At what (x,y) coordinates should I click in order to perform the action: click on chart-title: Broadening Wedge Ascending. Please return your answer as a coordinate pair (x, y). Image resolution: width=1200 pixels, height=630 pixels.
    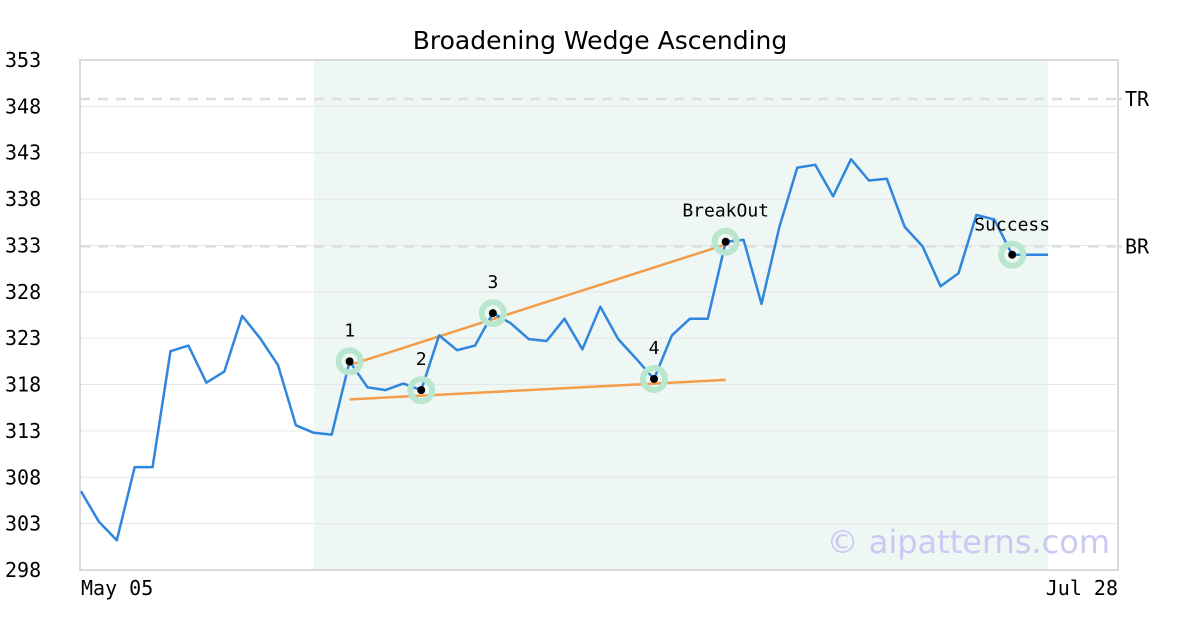
    Looking at the image, I should click on (600, 40).